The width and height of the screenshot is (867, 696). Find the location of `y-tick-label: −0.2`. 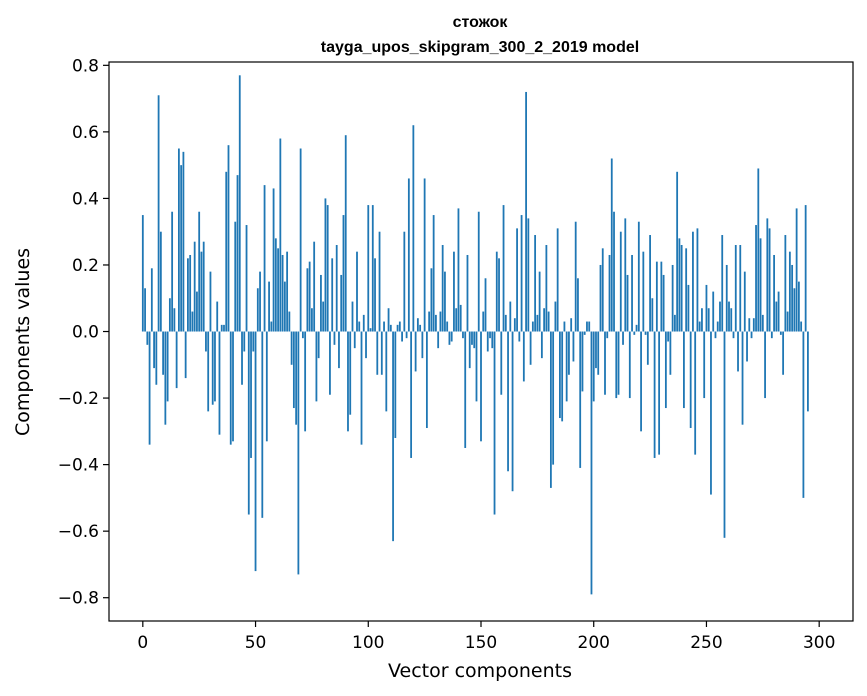

y-tick-label: −0.2 is located at coordinates (78, 399).